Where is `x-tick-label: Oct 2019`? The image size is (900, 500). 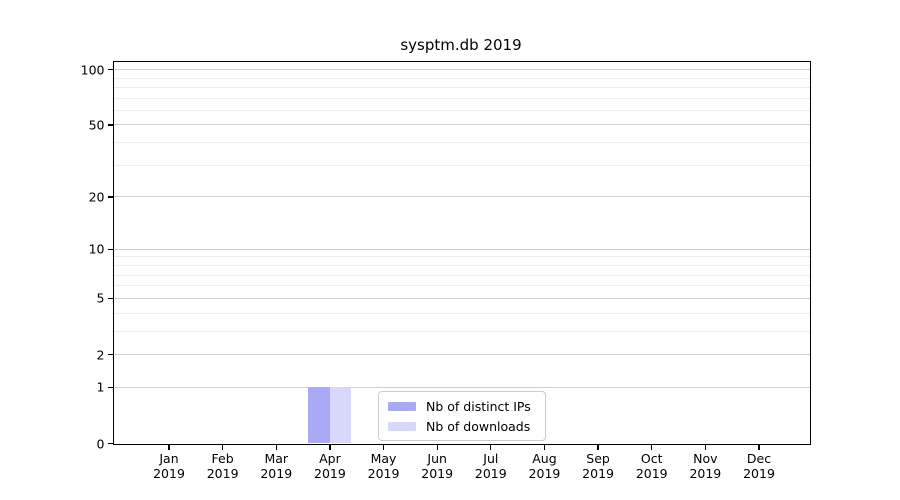 x-tick-label: Oct 2019 is located at coordinates (652, 466).